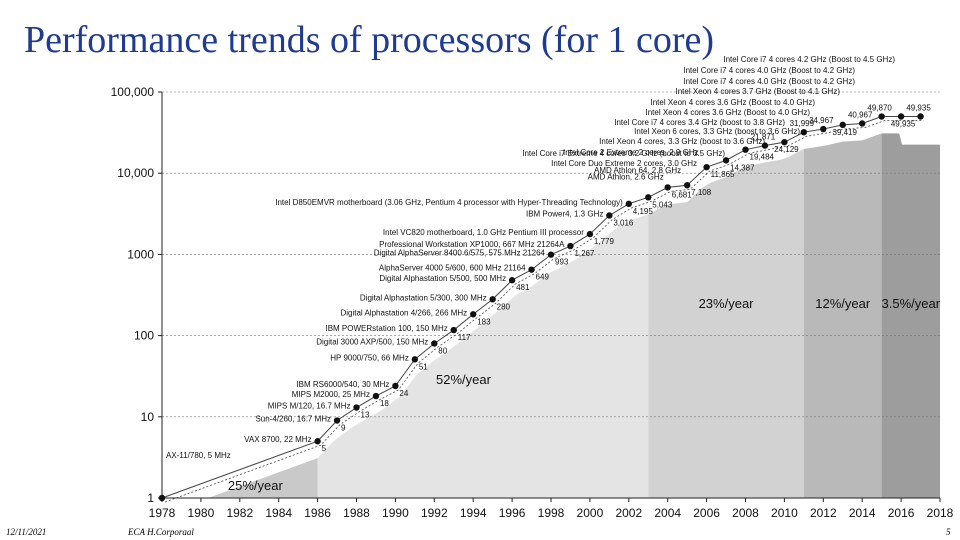 Image resolution: width=960 pixels, height=540 pixels. I want to click on data-point-value: 183, so click(484, 321).